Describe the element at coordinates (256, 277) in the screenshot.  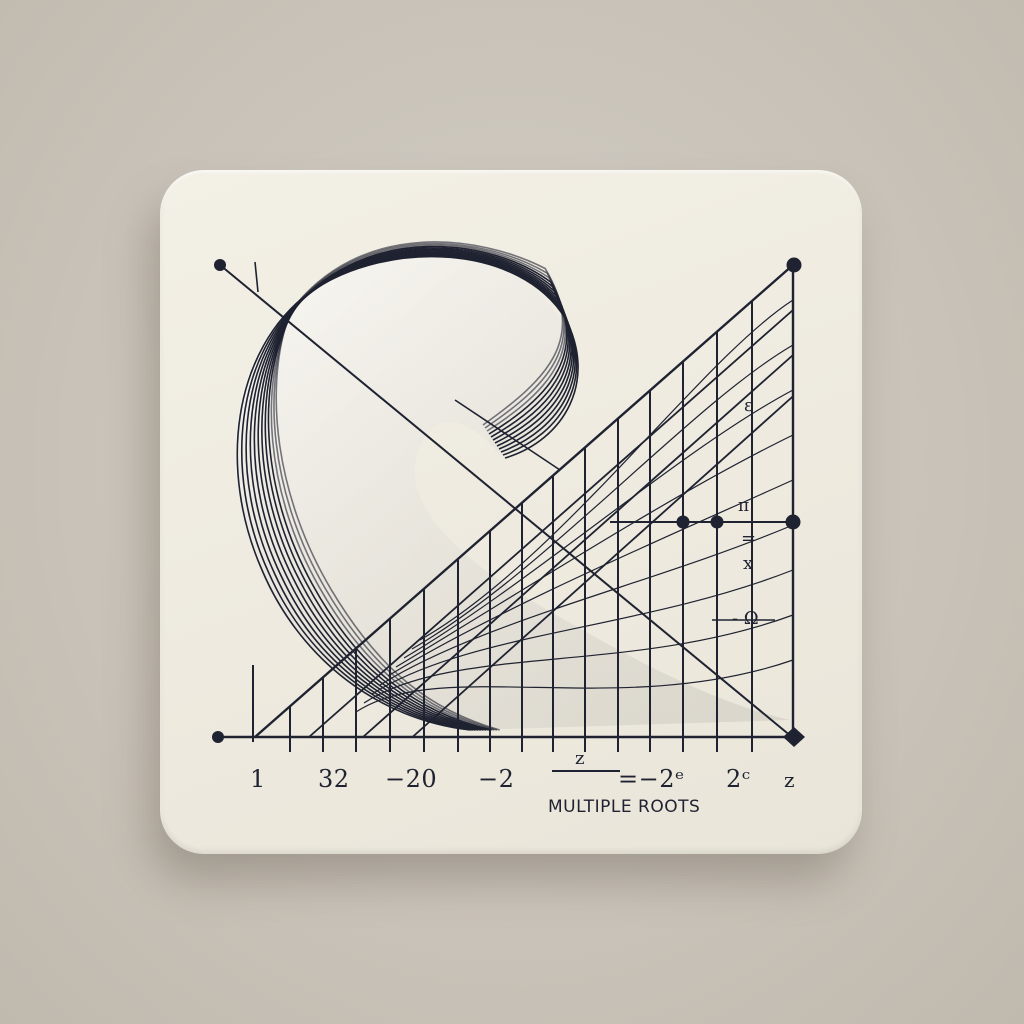
I see `short-stroke-top-left` at that location.